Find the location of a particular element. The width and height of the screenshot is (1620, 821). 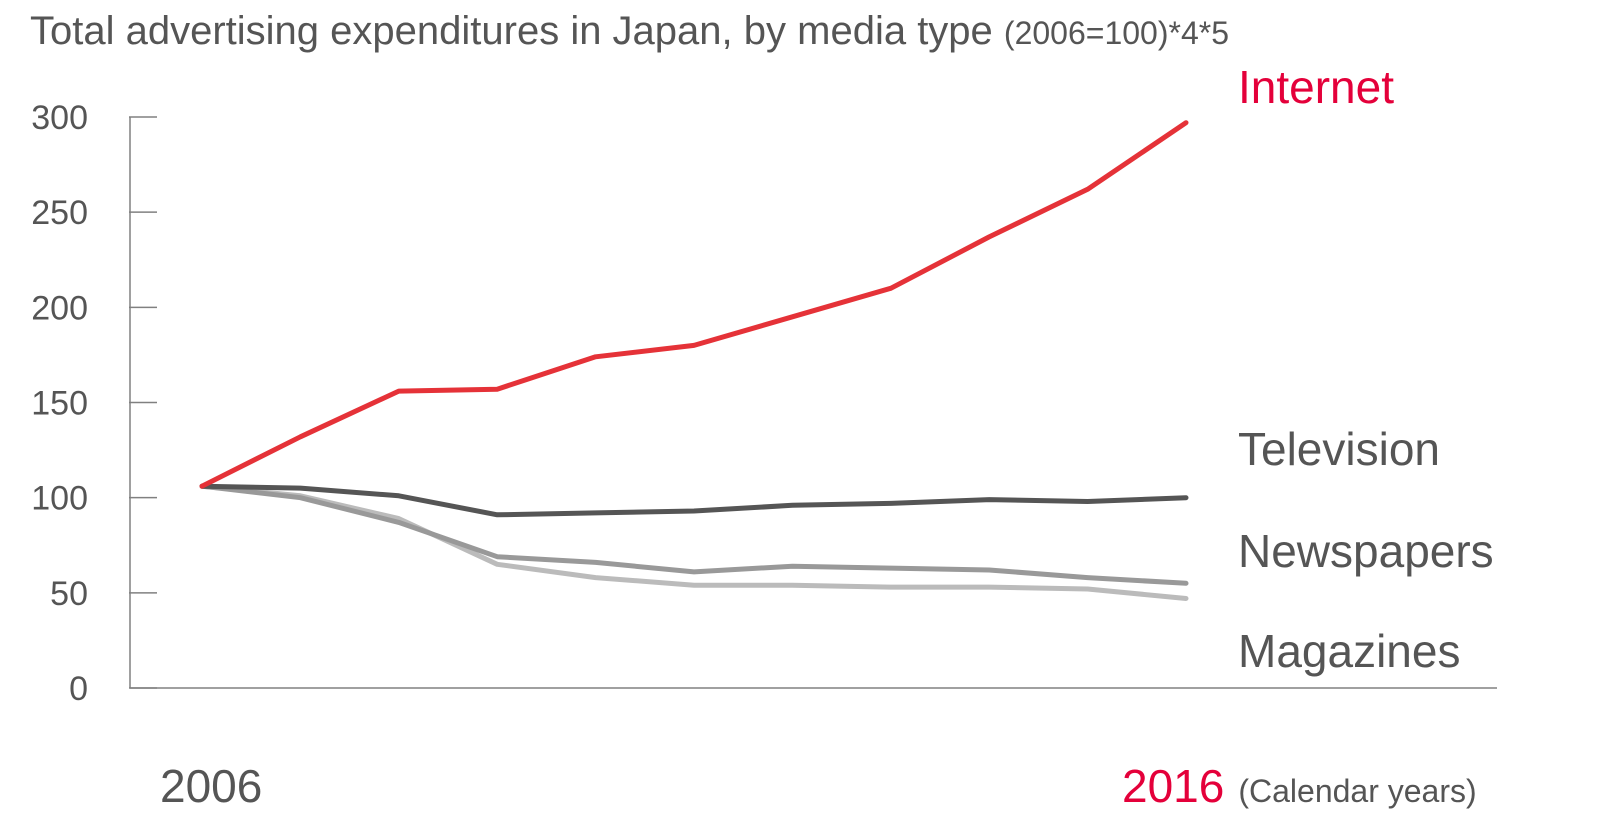

series-line-television is located at coordinates (694, 500).